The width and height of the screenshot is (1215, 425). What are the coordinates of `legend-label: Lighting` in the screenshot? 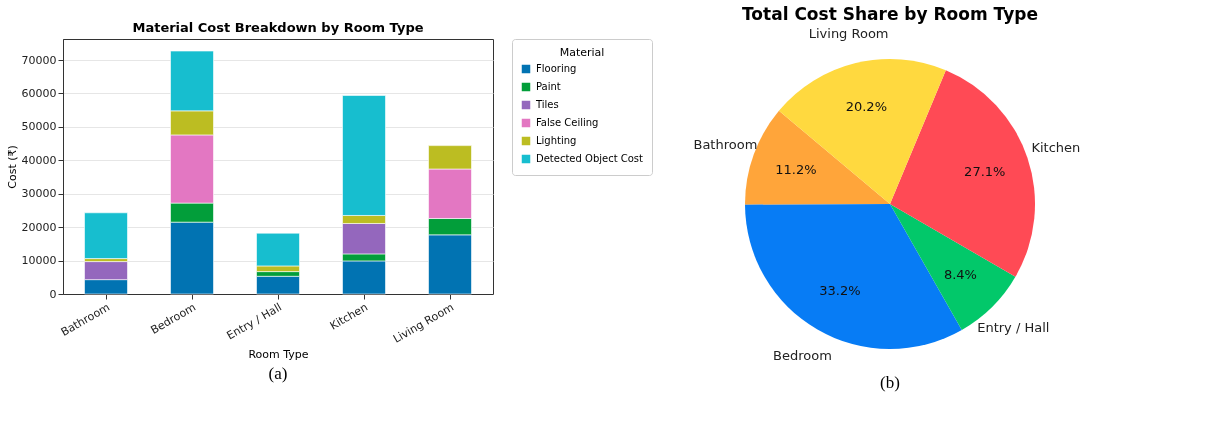 It's located at (556, 140).